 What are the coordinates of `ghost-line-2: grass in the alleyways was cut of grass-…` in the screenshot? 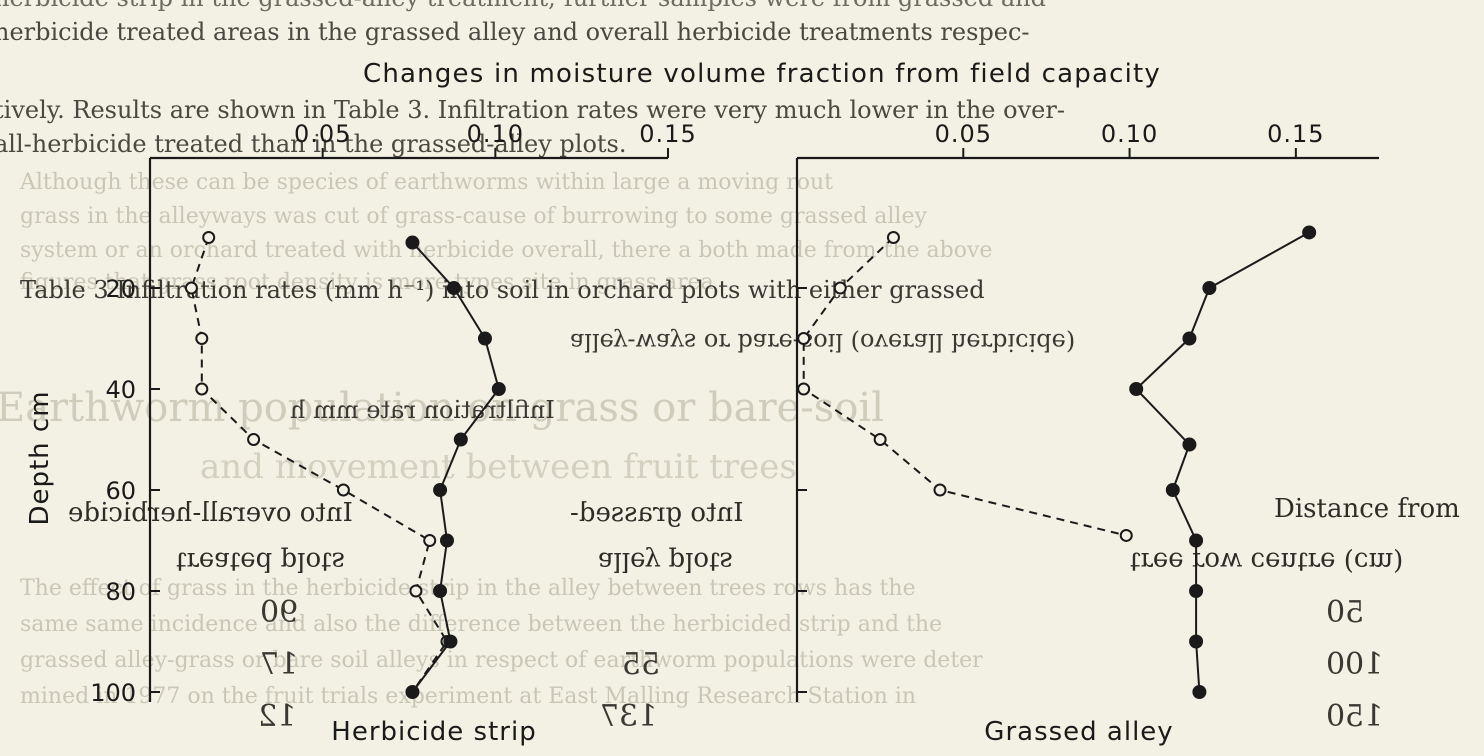 It's located at (473, 216).